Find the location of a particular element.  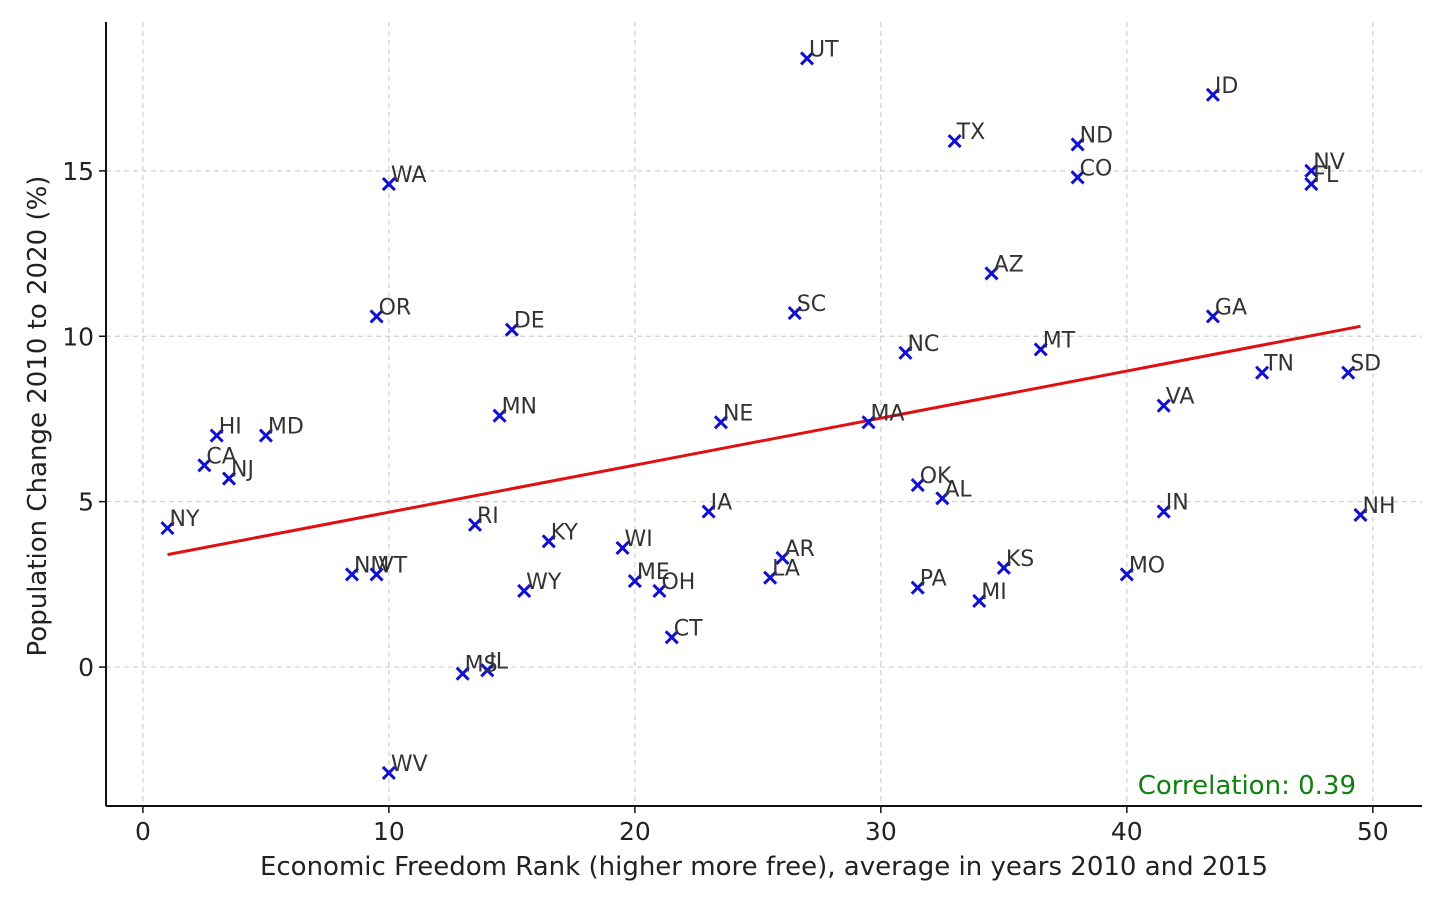

point-label: SC is located at coordinates (811, 304).